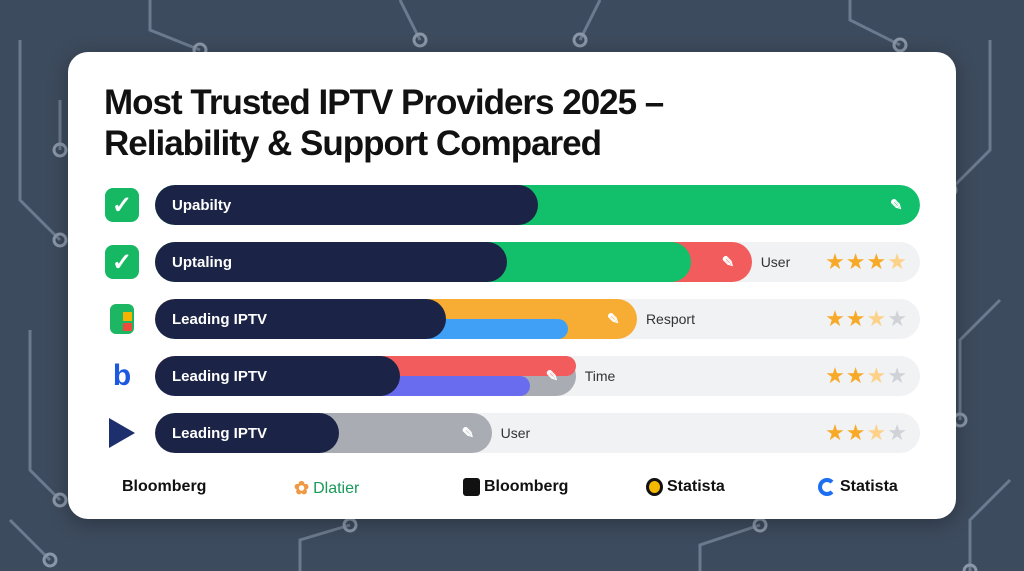 This screenshot has width=1024, height=571. I want to click on progress-bar: Leading IPTV ✎ User ★★★★, so click(537, 433).